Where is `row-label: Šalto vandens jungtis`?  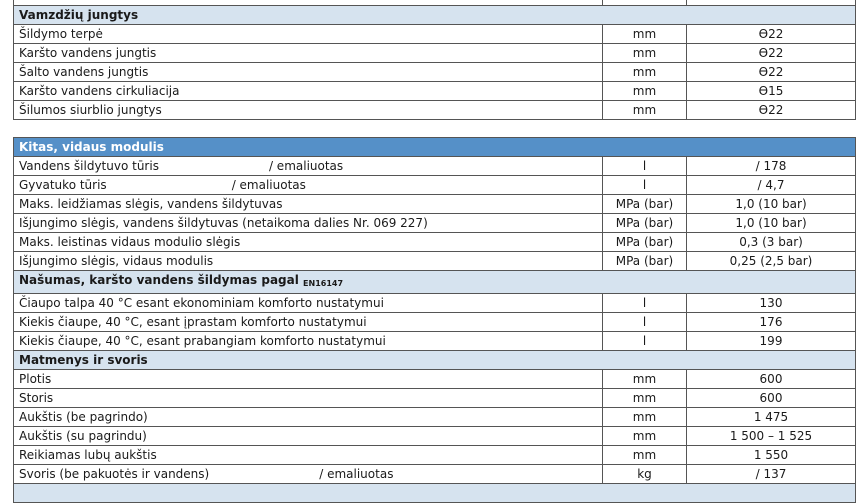
row-label: Šalto vandens jungtis is located at coordinates (84, 72).